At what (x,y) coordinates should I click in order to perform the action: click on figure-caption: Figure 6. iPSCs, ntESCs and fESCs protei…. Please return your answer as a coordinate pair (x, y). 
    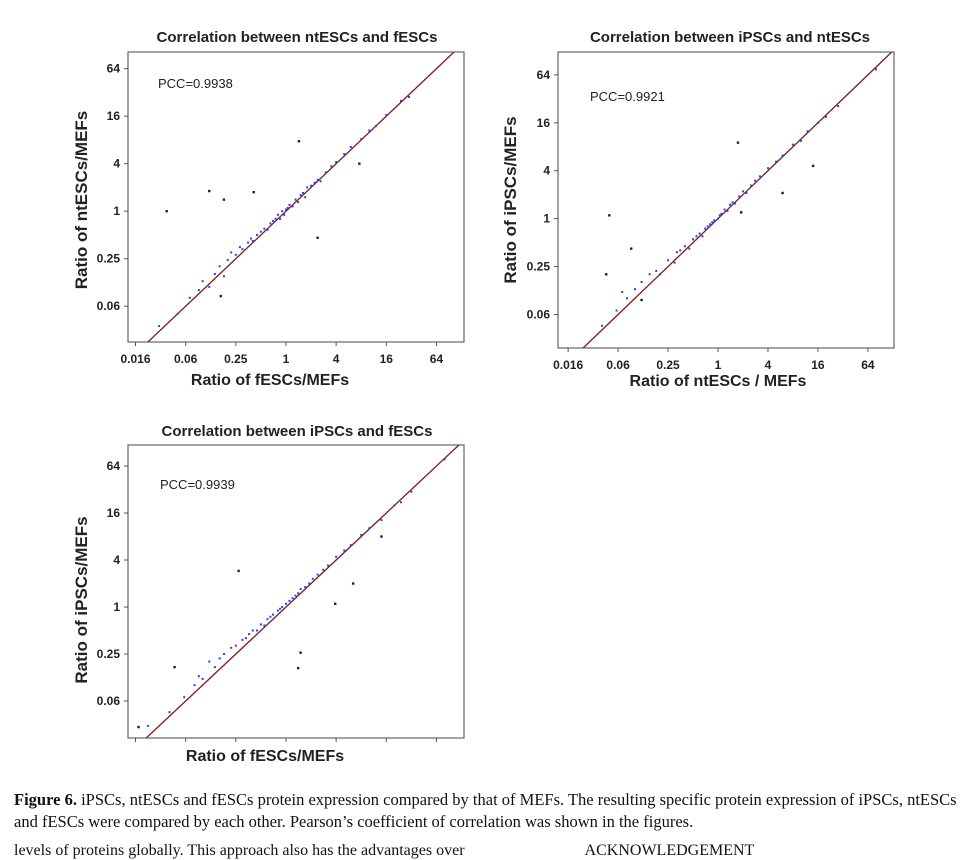
    Looking at the image, I should click on (486, 811).